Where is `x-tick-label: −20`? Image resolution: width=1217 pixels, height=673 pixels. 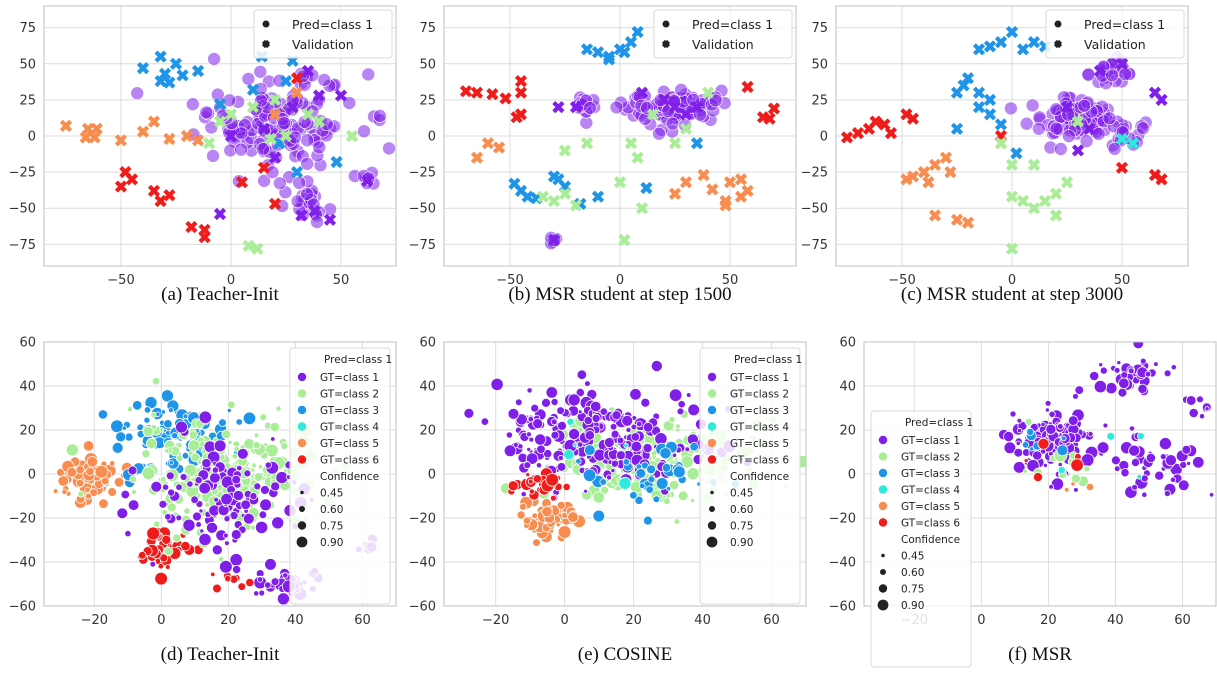
x-tick-label: −20 is located at coordinates (495, 620).